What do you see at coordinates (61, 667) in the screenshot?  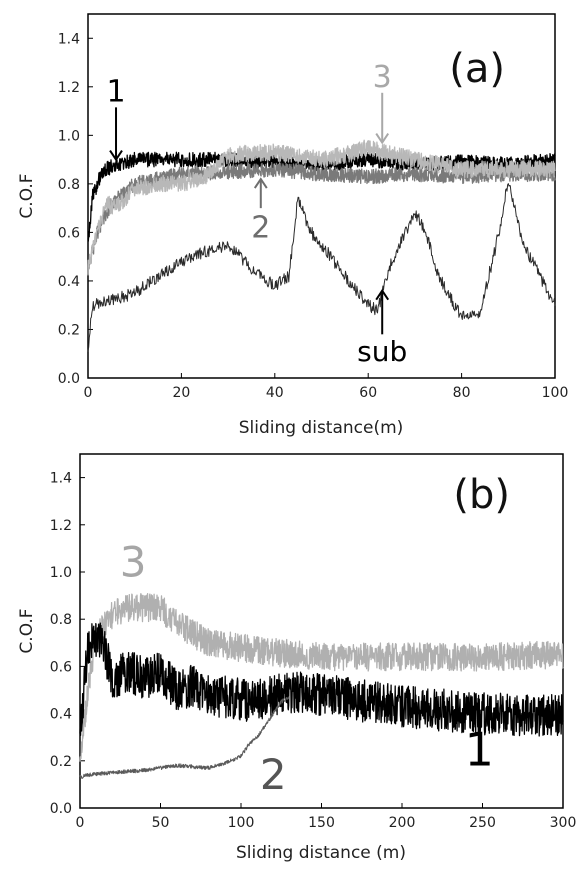 I see `panel-b-y-tick-label: 0.6` at bounding box center [61, 667].